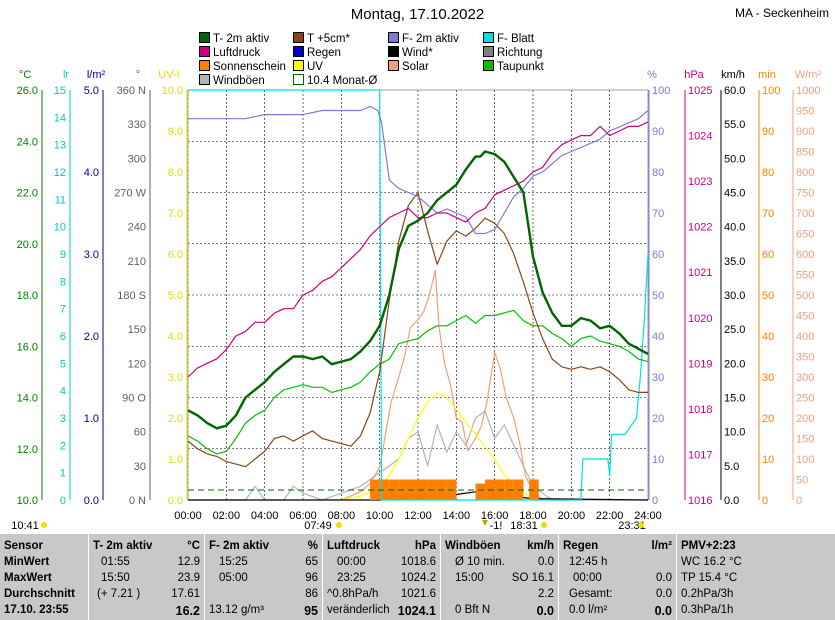  I want to click on y-tick-label-left: 8, so click(63, 282).